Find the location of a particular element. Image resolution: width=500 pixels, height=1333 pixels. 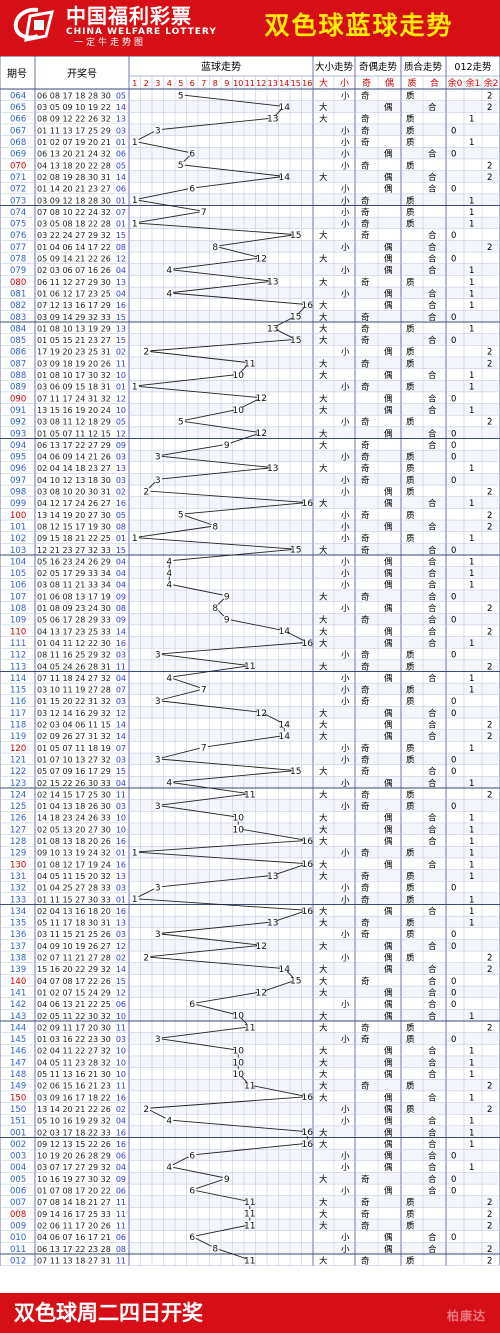

blue-ball-value: 03 is located at coordinates (121, 1039).